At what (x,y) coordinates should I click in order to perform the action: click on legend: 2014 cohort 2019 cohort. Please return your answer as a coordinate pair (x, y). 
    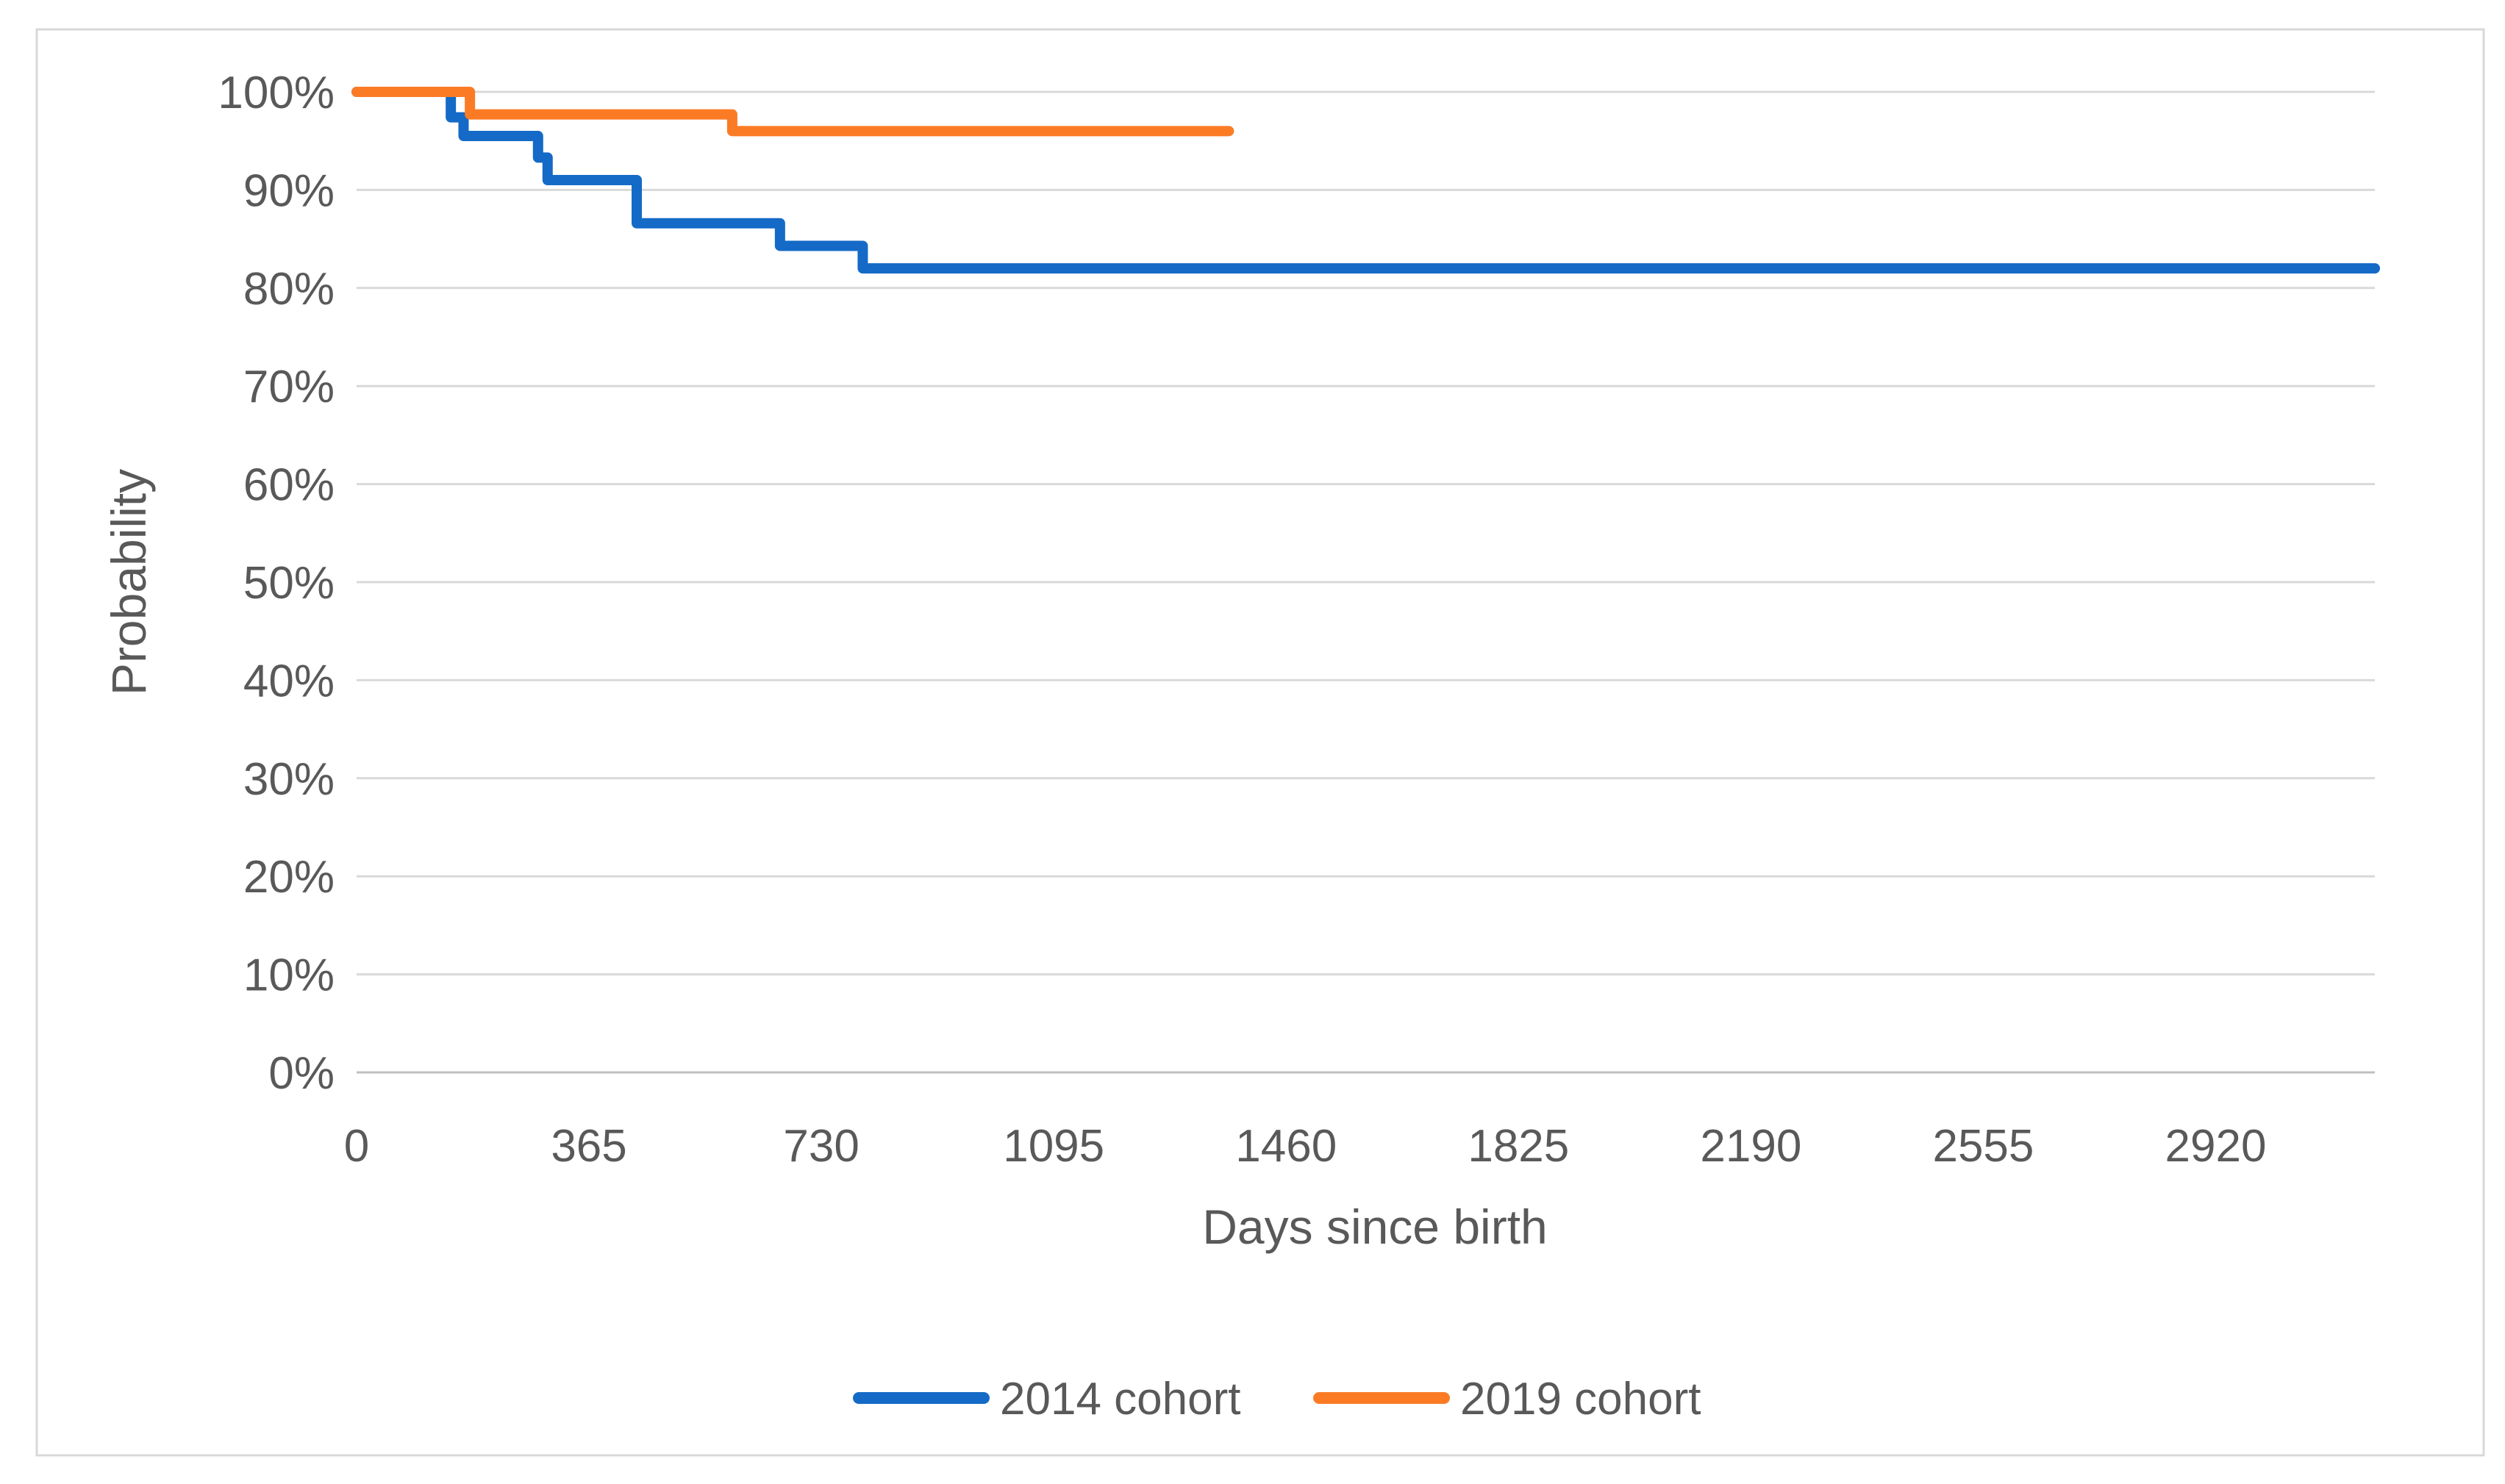
    Looking at the image, I should click on (1277, 1399).